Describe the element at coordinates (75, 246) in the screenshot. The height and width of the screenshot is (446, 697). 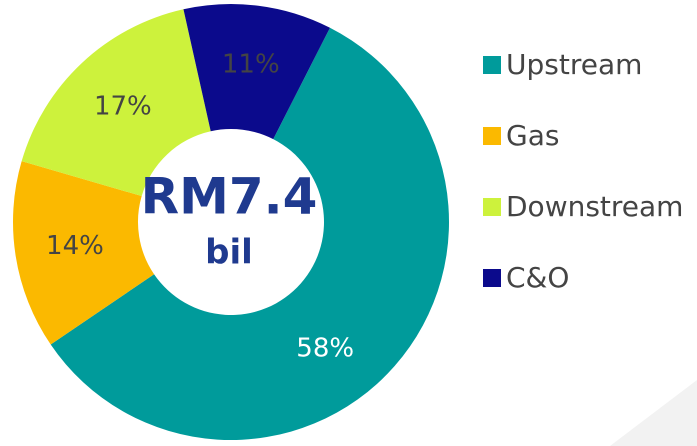
I see `slice-label: 14%` at that location.